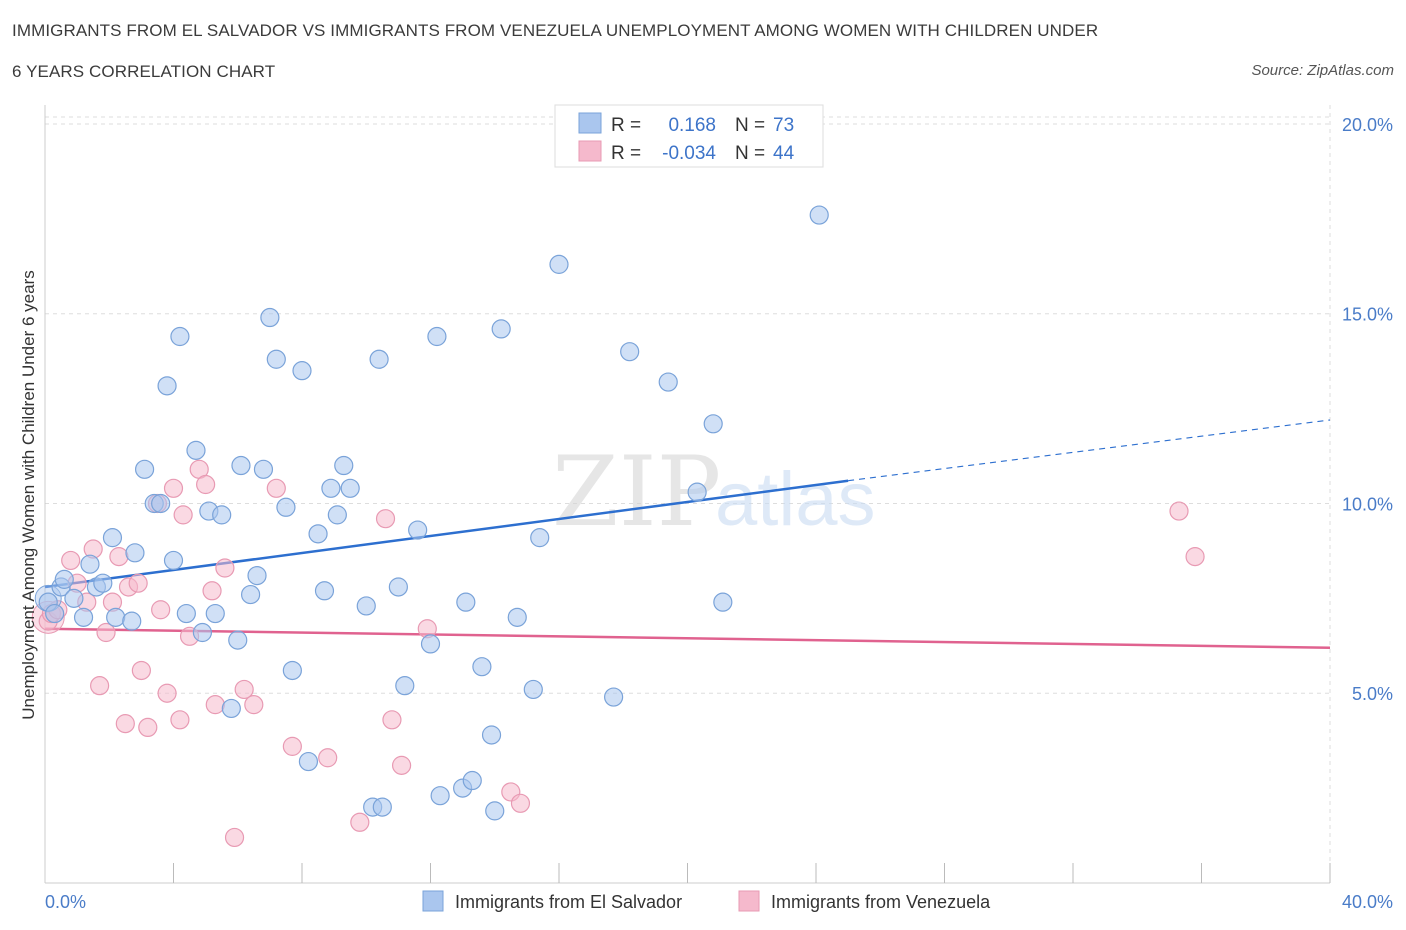 The image size is (1406, 930). I want to click on stats-swatch-el-salvador, so click(590, 123).